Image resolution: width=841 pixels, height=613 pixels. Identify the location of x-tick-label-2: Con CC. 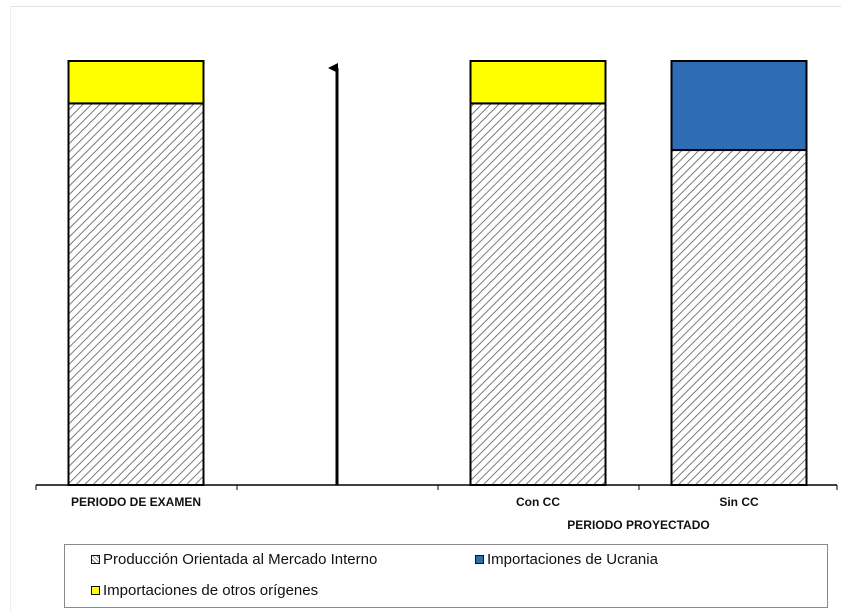
(538, 502).